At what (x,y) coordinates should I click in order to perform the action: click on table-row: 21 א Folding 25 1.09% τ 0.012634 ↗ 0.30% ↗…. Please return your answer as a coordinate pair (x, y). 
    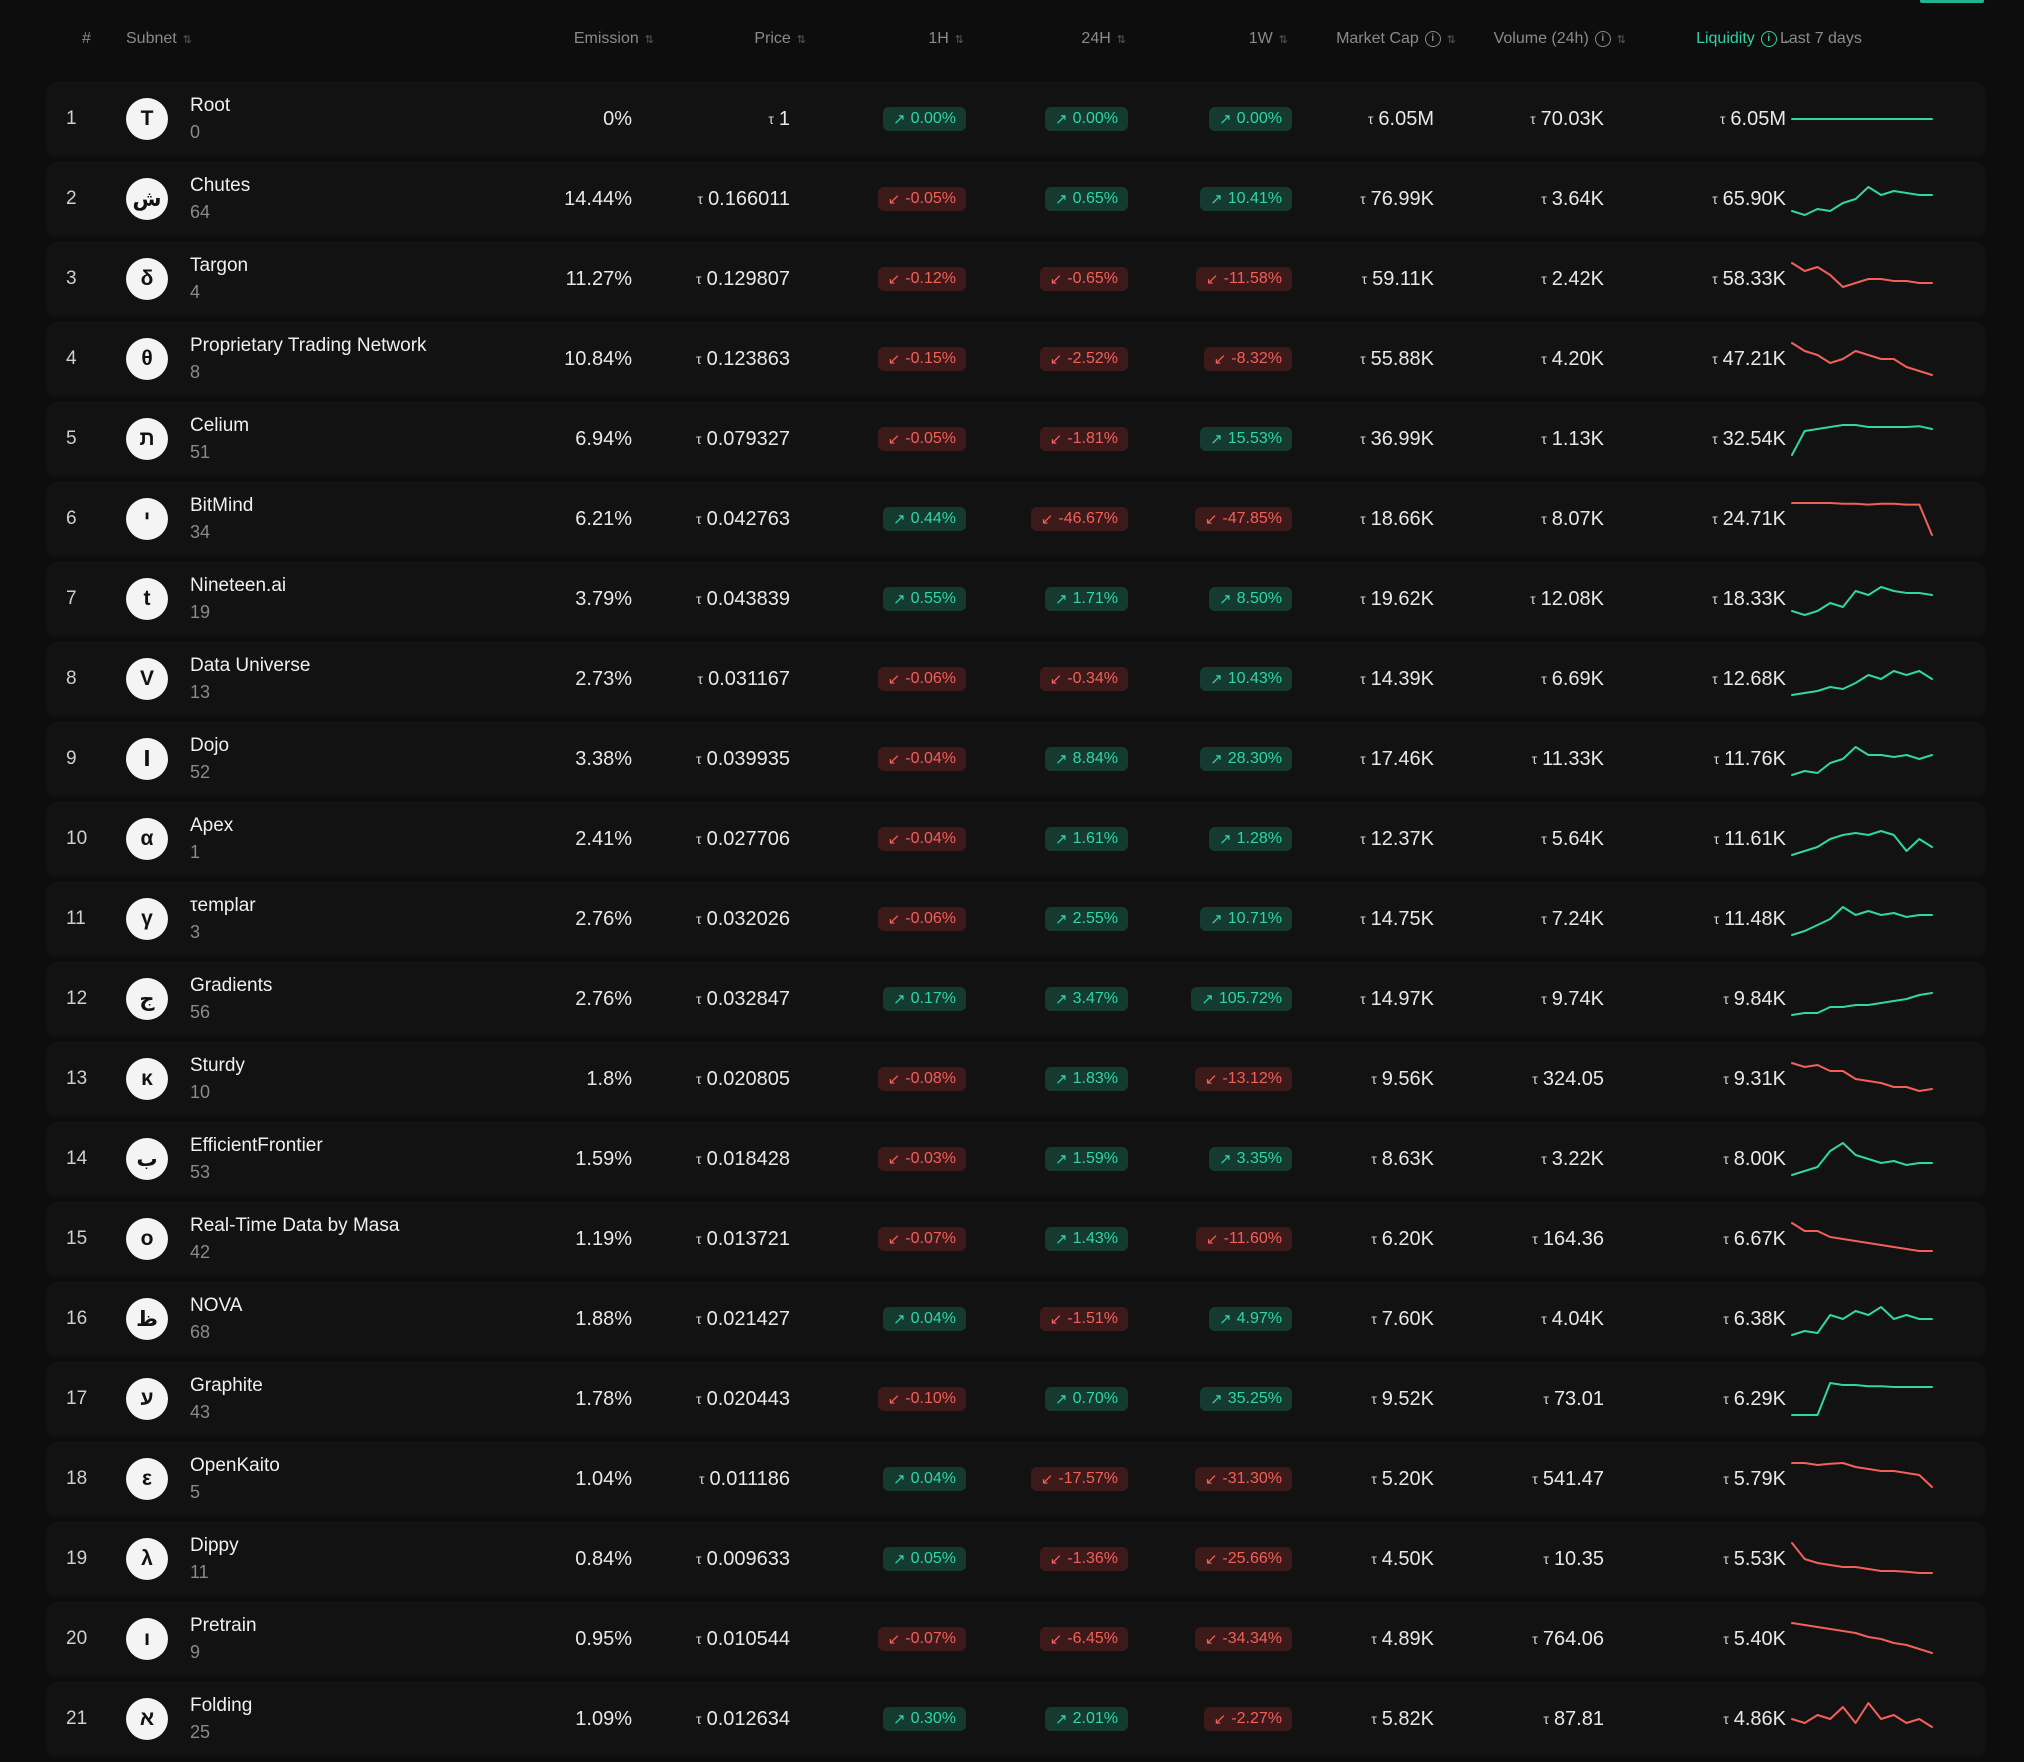
    Looking at the image, I should click on (1016, 1719).